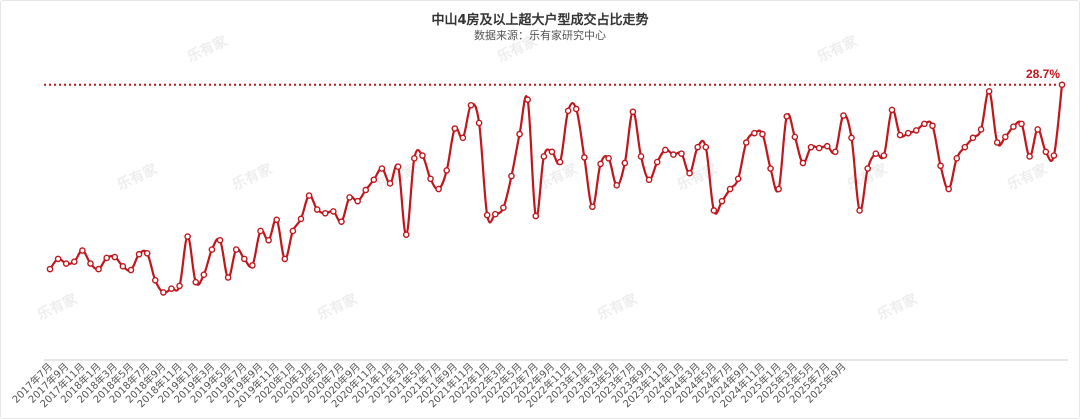  I want to click on chart-title: 中山4房及以上超大户型成交占比走势, so click(540, 20).